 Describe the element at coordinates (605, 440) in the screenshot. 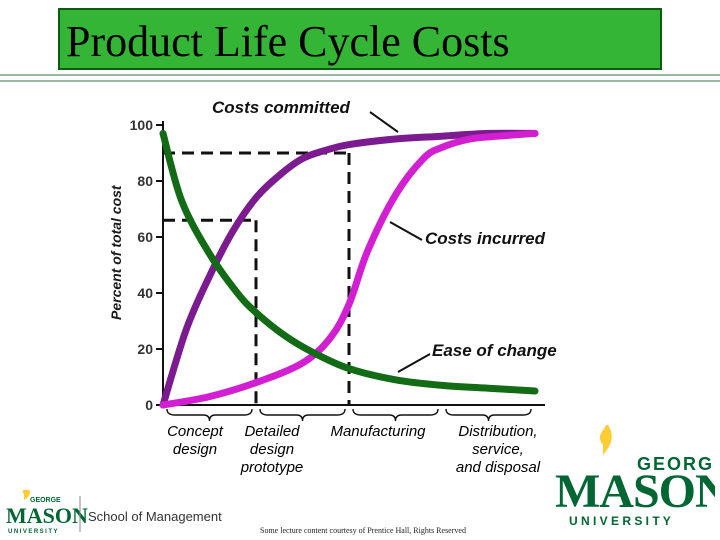

I see `logo-flame` at that location.